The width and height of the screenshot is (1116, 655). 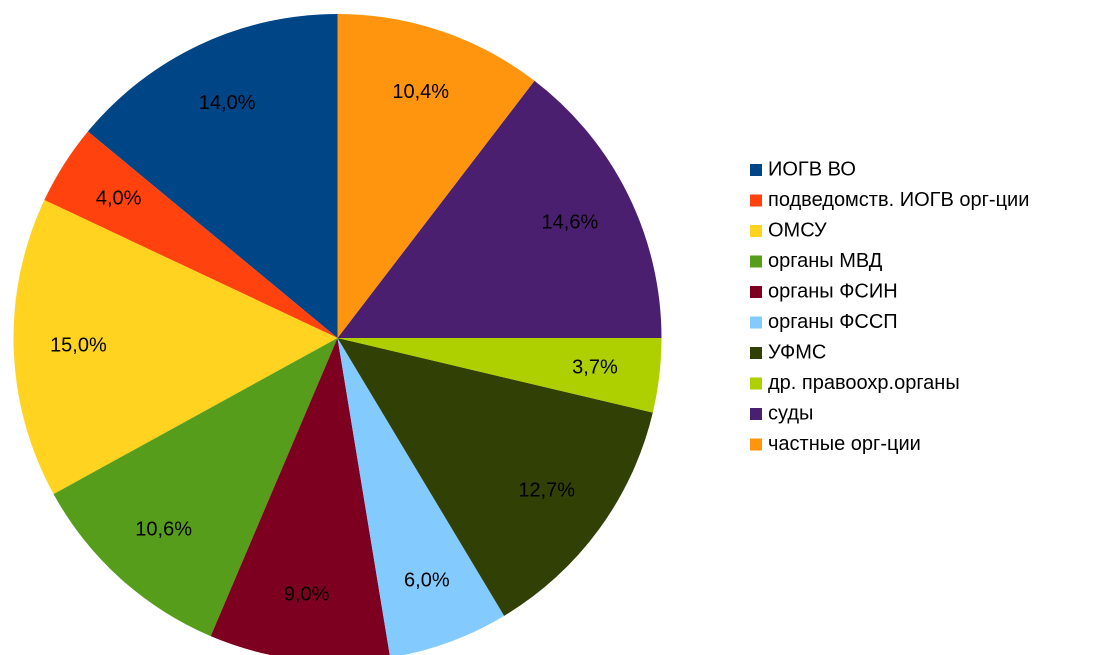 What do you see at coordinates (812, 169) in the screenshot?
I see `legend-label: ИОГВ ВО` at bounding box center [812, 169].